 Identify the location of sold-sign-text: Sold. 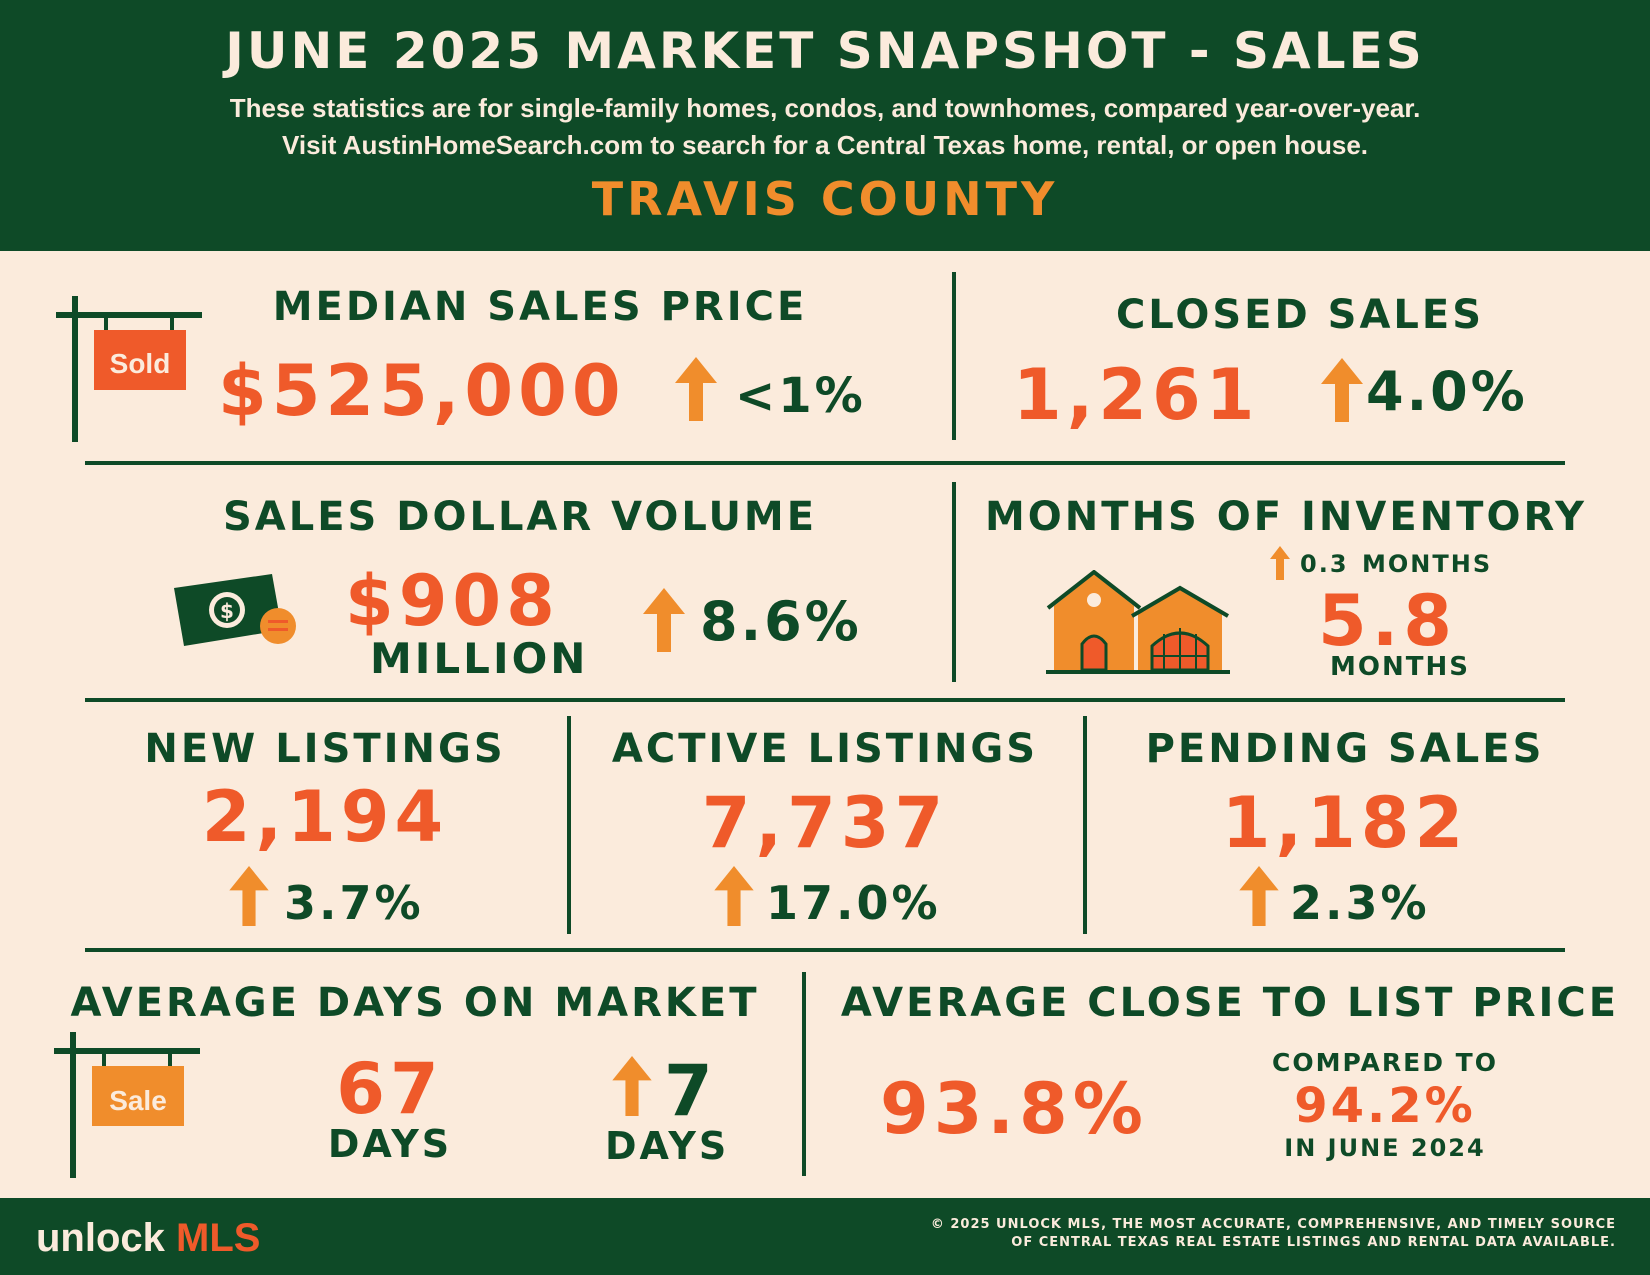
(140, 363).